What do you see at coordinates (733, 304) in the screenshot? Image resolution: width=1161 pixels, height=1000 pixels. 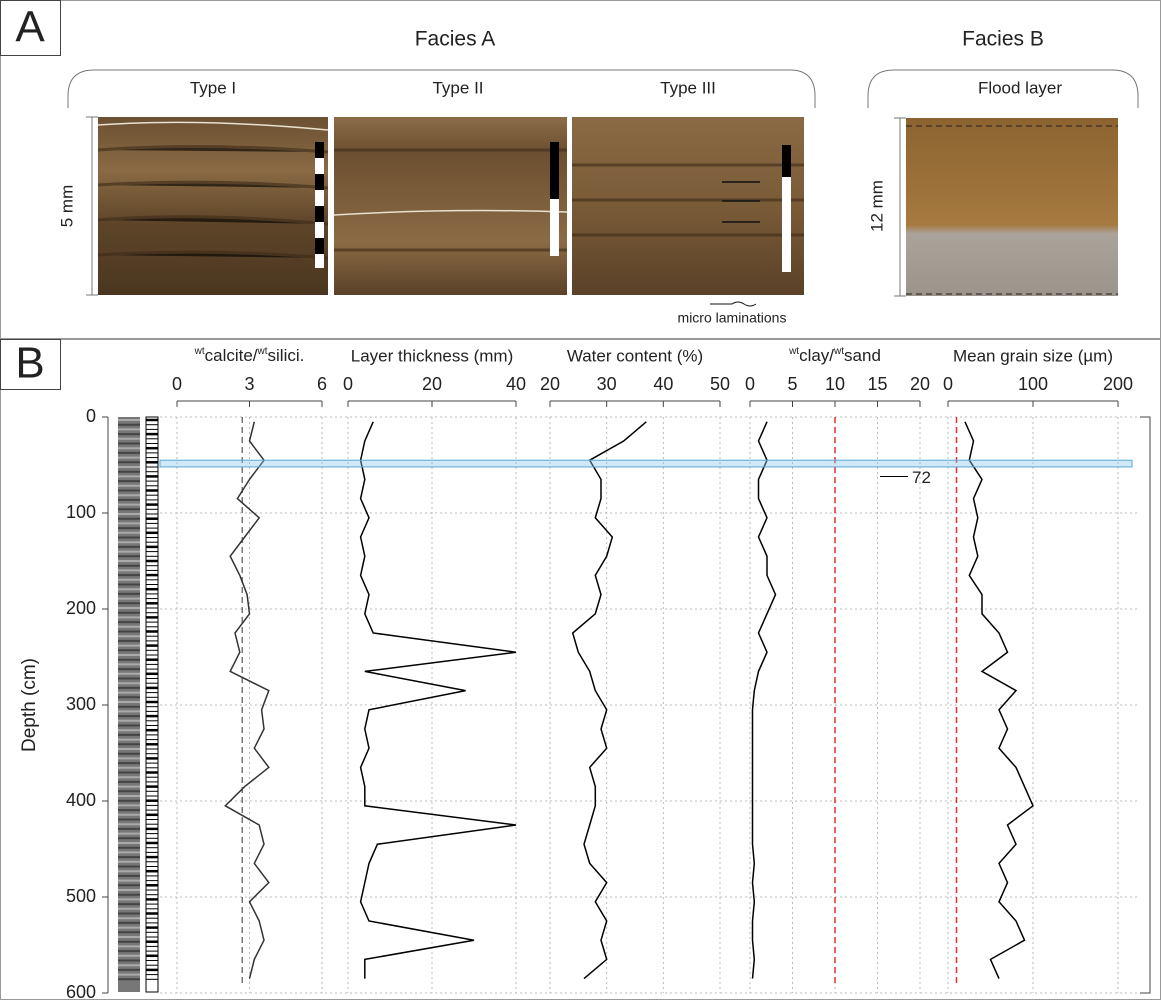 I see `annotation-arrow` at bounding box center [733, 304].